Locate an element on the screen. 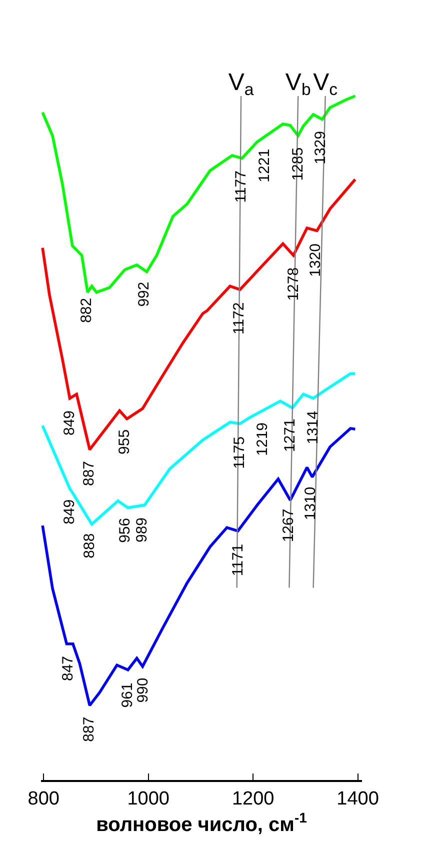 This screenshot has height=854, width=438. annotation: 1271 is located at coordinates (290, 435).